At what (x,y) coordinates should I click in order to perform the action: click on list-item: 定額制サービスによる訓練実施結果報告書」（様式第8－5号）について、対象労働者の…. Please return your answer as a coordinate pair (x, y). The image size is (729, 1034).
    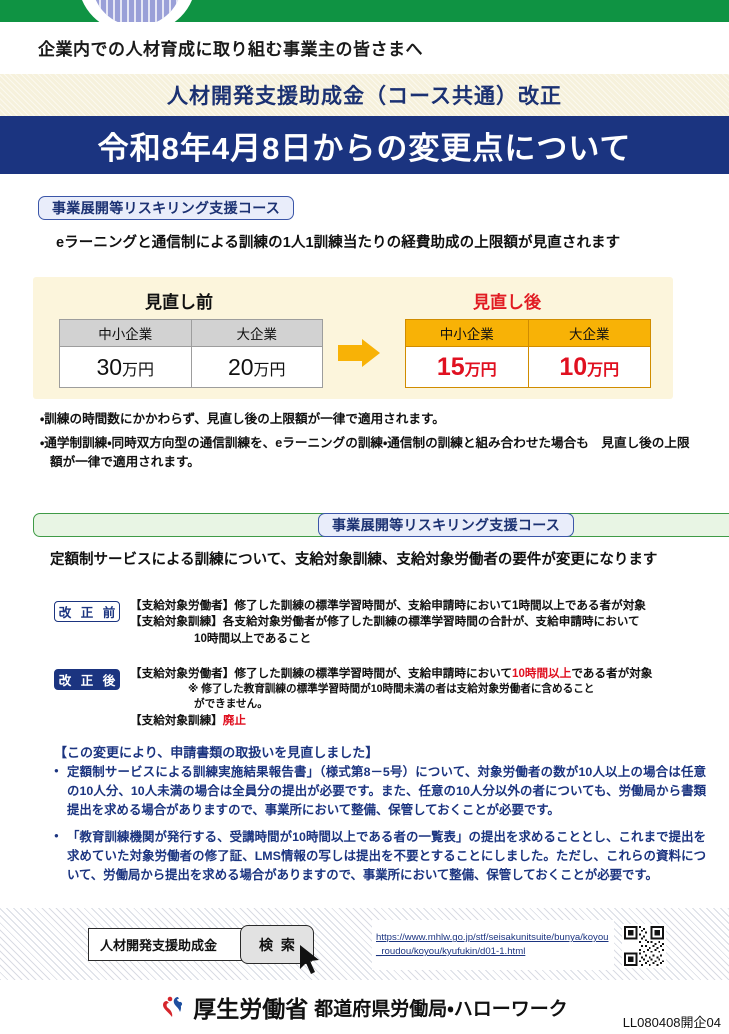
    Looking at the image, I should click on (380, 792).